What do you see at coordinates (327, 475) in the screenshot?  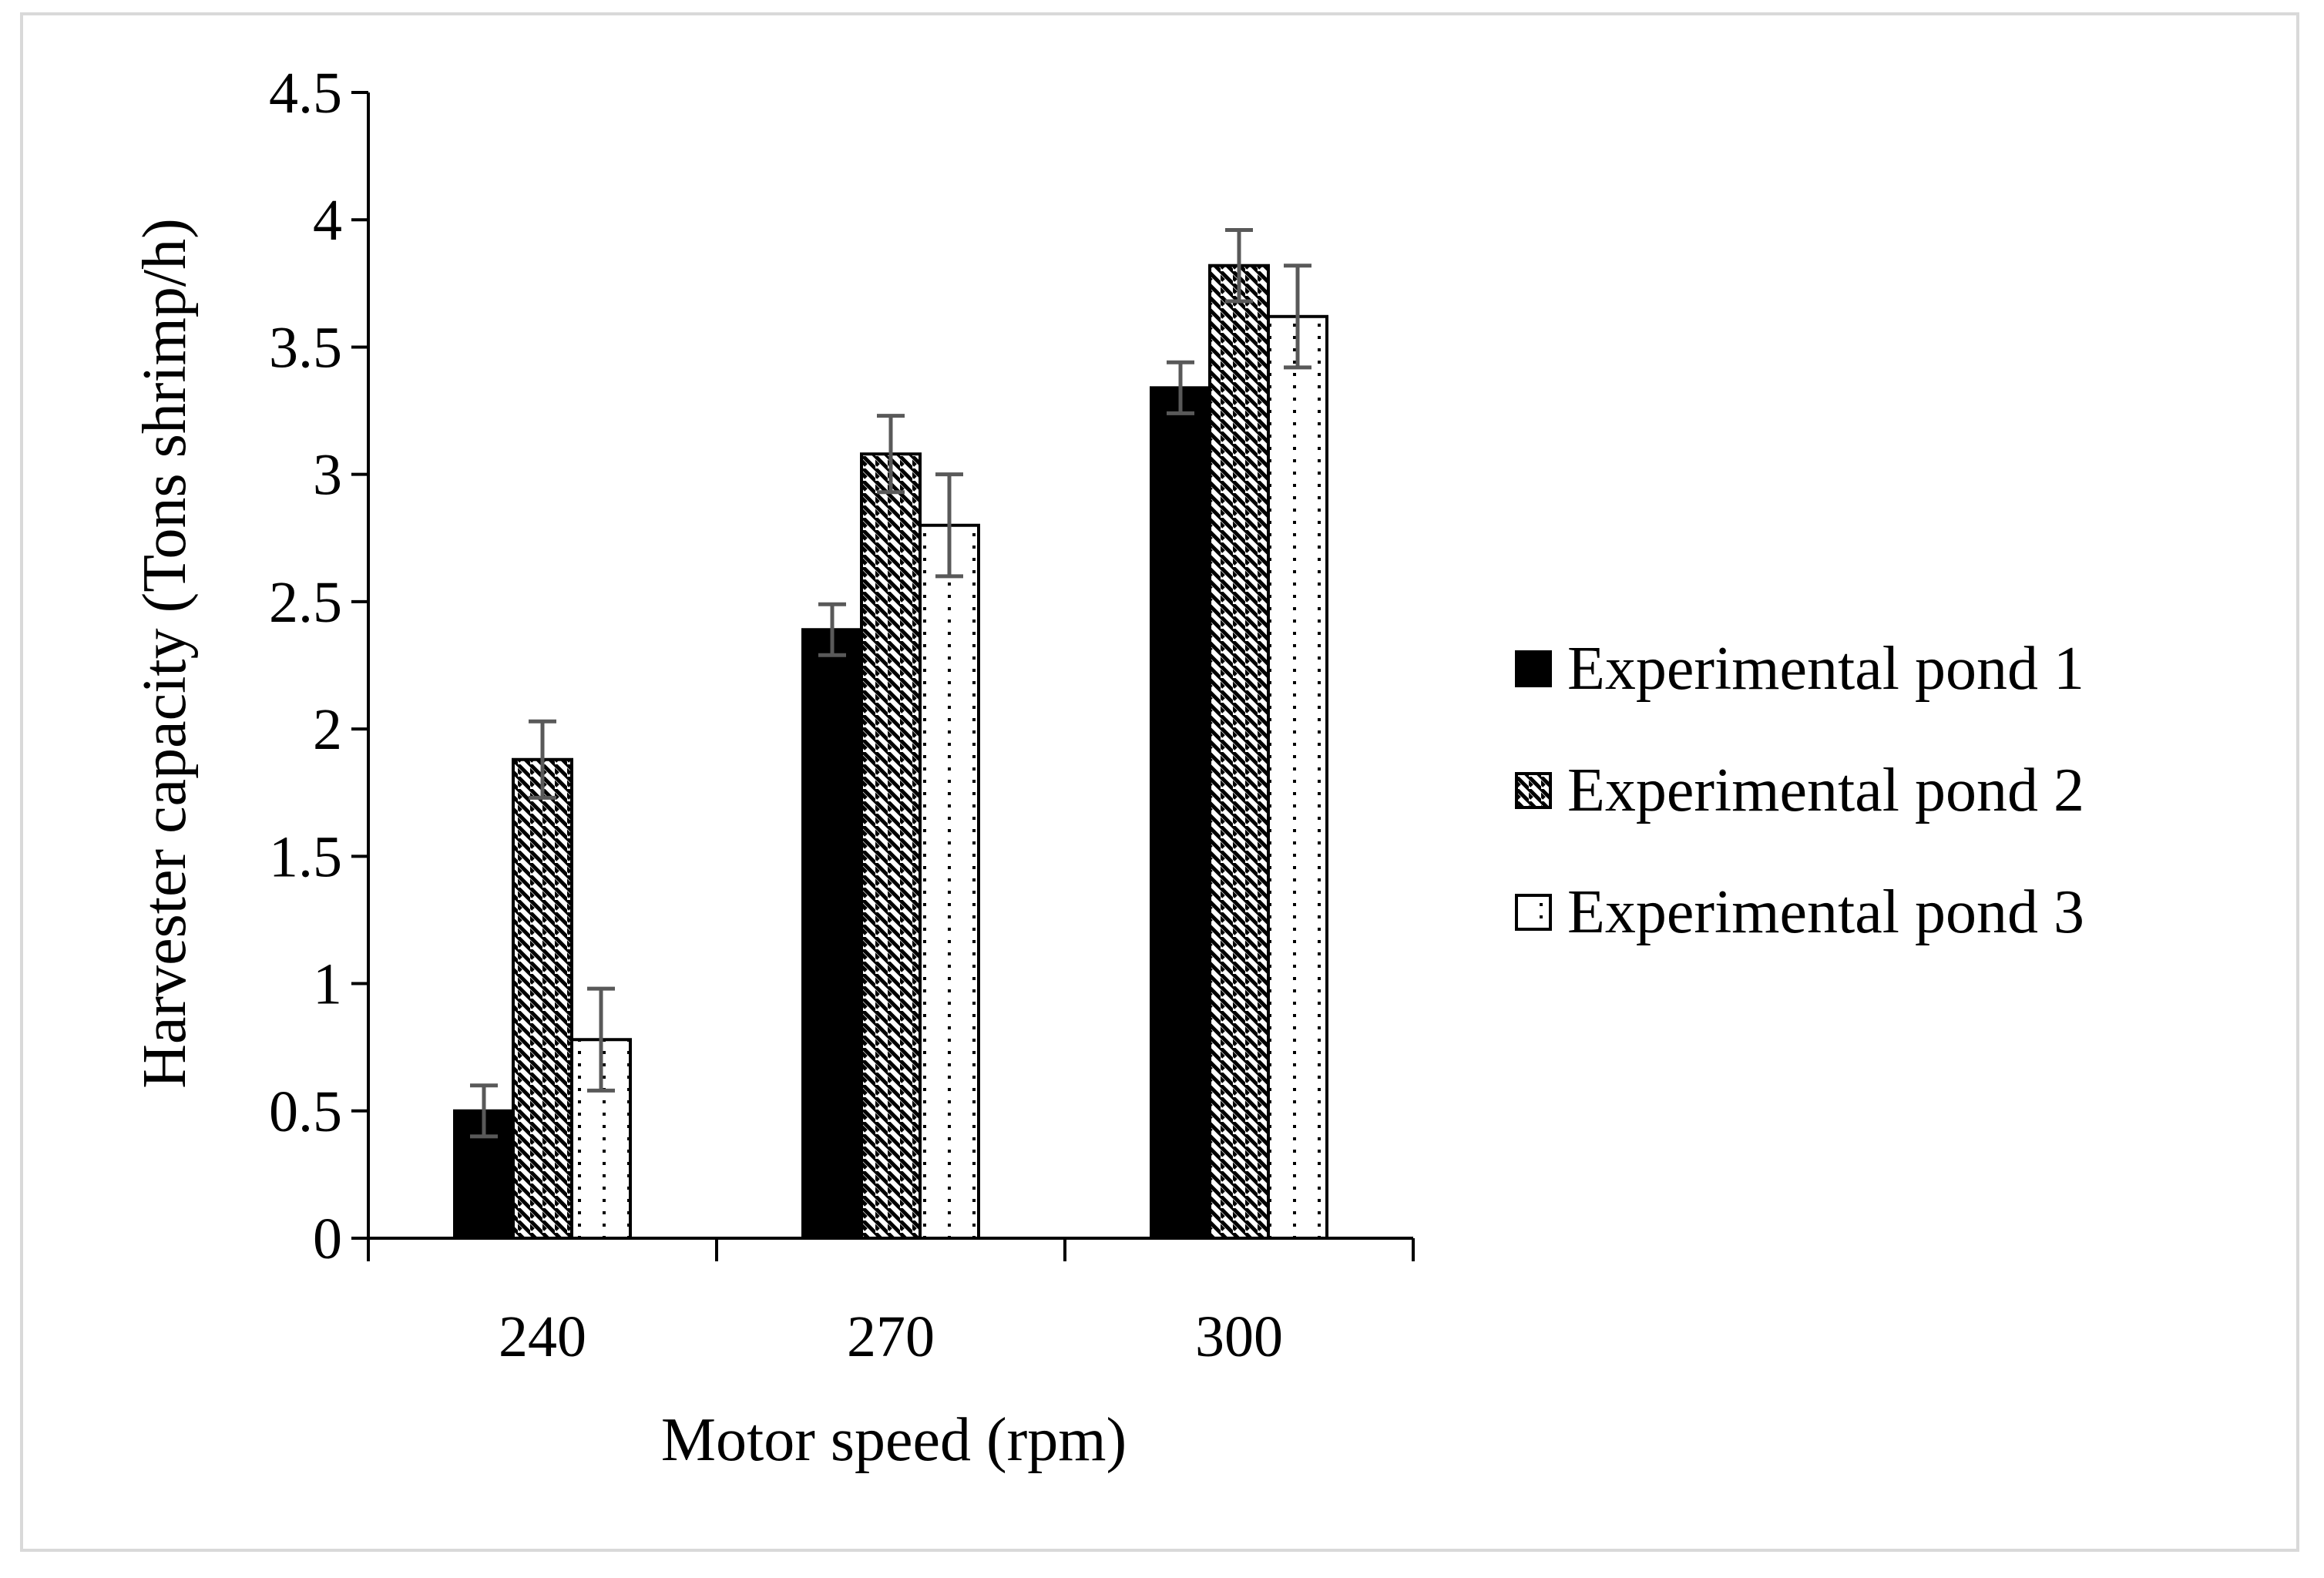 I see `y-tick-label: 3` at bounding box center [327, 475].